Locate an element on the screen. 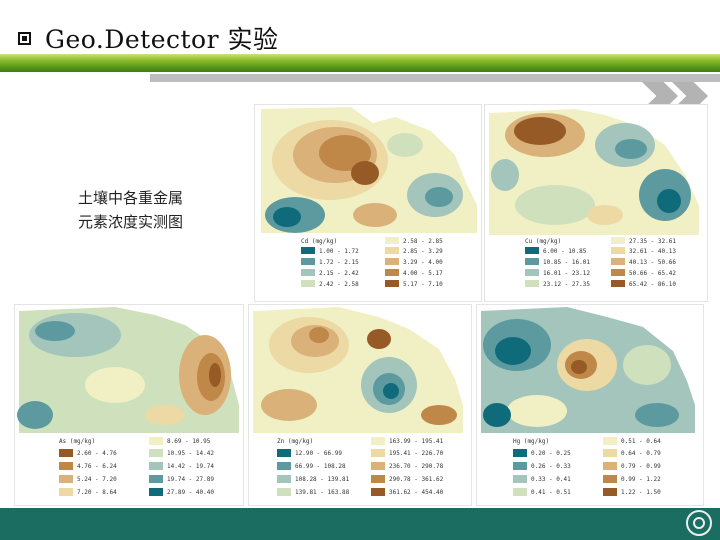 Image resolution: width=720 pixels, height=540 pixels. hg-class-7: 0.79 - 0.99 is located at coordinates (641, 466).